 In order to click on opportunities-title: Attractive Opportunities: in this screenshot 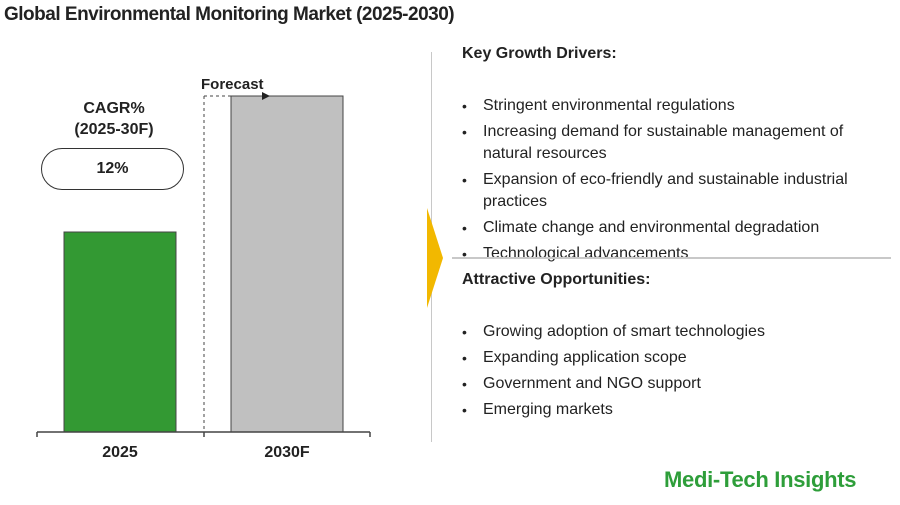, I will do `click(556, 279)`.